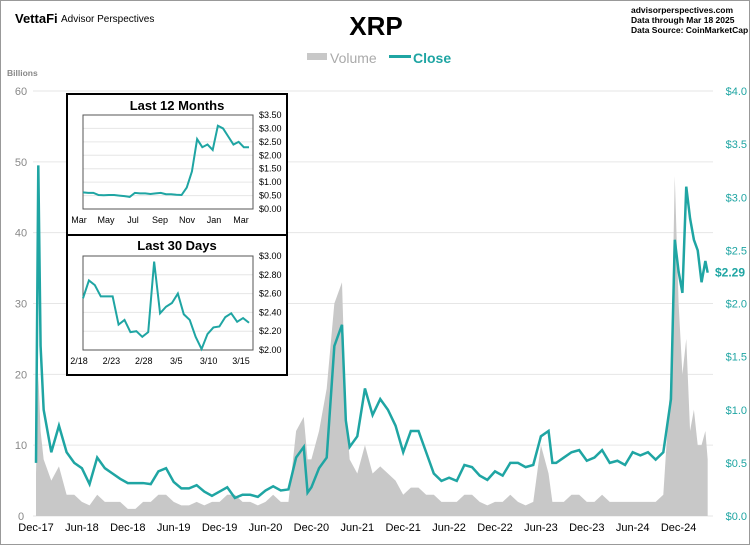  What do you see at coordinates (736, 517) in the screenshot?
I see `y-right-tick: $0.0` at bounding box center [736, 517].